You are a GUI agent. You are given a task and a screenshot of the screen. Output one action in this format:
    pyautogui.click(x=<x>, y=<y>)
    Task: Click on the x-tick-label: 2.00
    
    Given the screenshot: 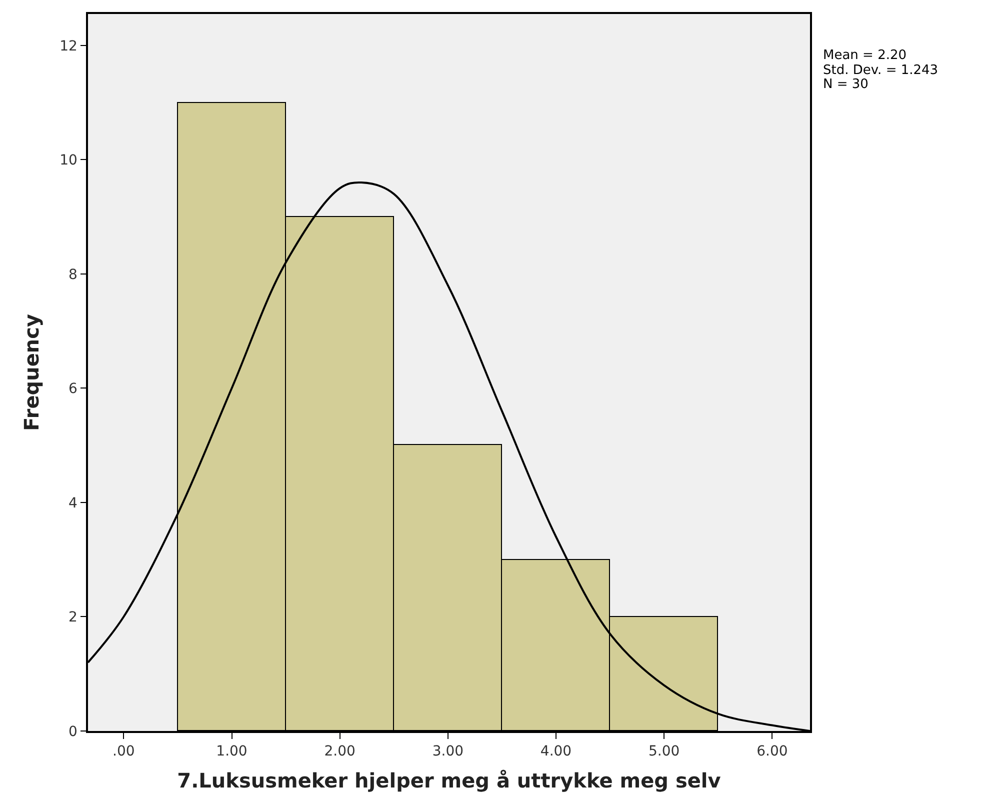 What is the action you would take?
    pyautogui.click(x=340, y=752)
    